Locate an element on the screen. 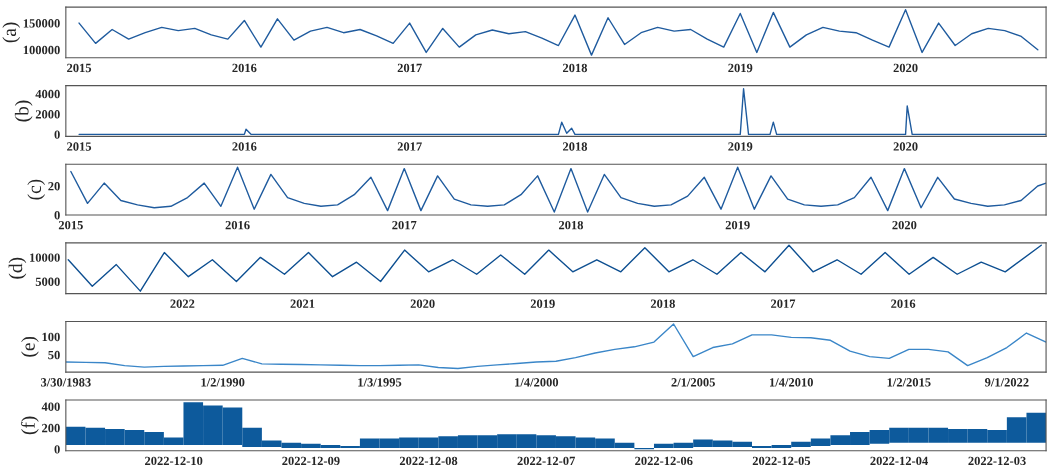 Image resolution: width=1062 pixels, height=472 pixels. y-tick-label: 2000 is located at coordinates (47, 114).